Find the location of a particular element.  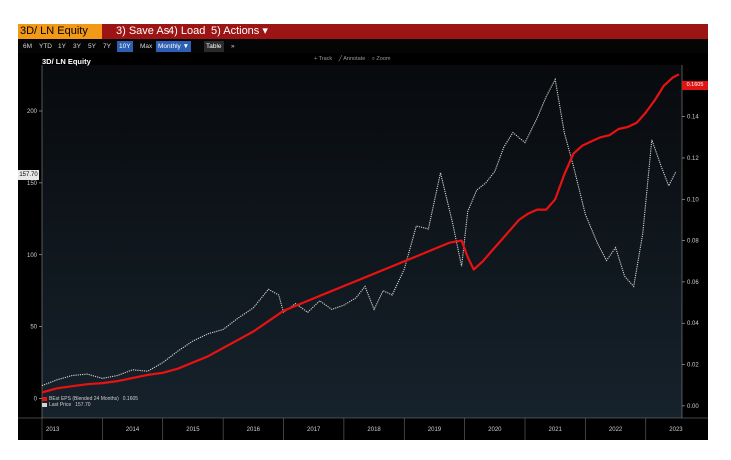

timeframe-10y: 10Y is located at coordinates (125, 46).